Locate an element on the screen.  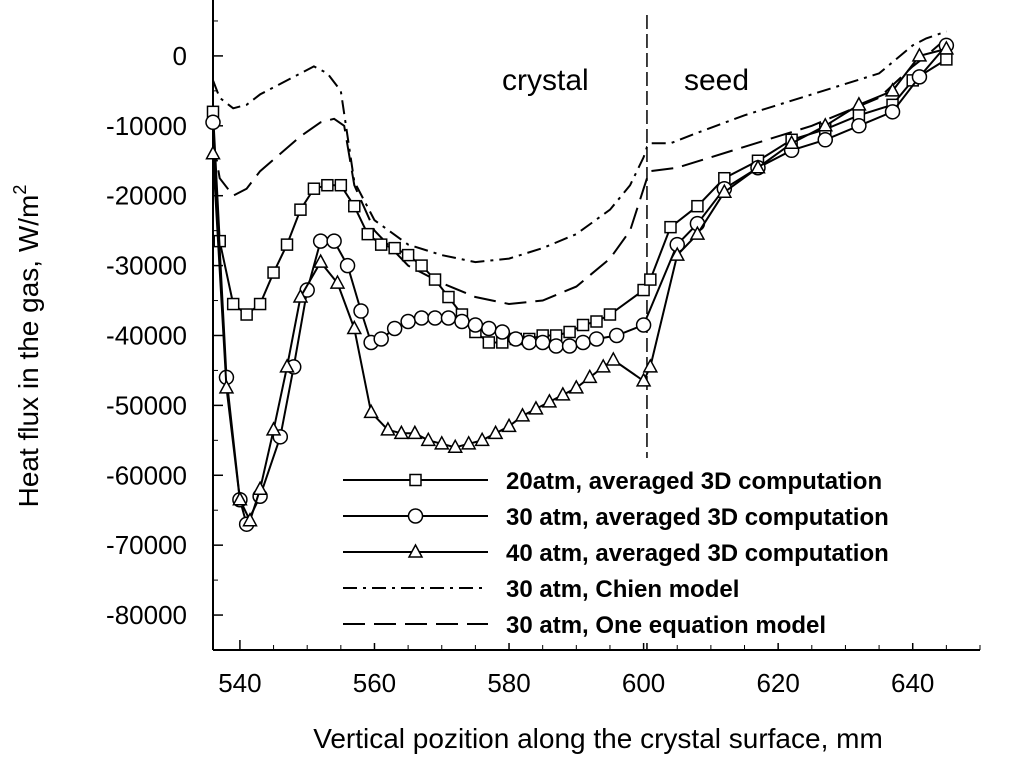
legend-item: 30 atm, One equation model is located at coordinates (584, 625).